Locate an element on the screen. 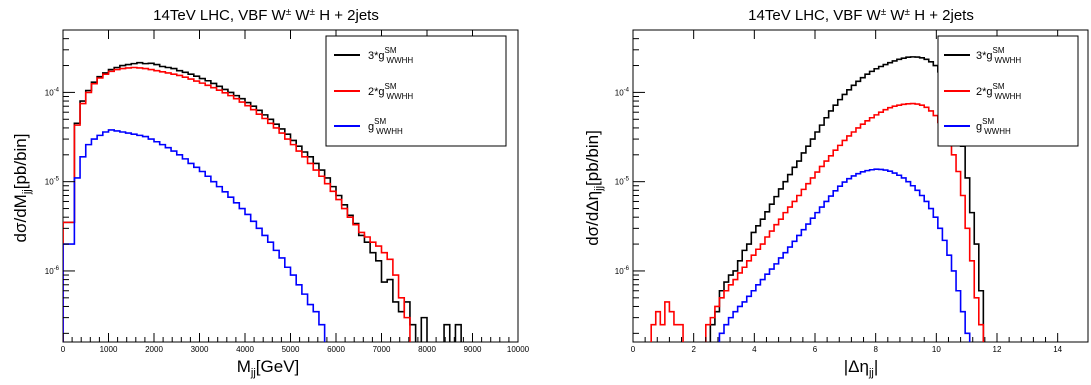 The height and width of the screenshot is (385, 1091). left-y-tick-label: 10⁻⁴ is located at coordinates (52, 92).